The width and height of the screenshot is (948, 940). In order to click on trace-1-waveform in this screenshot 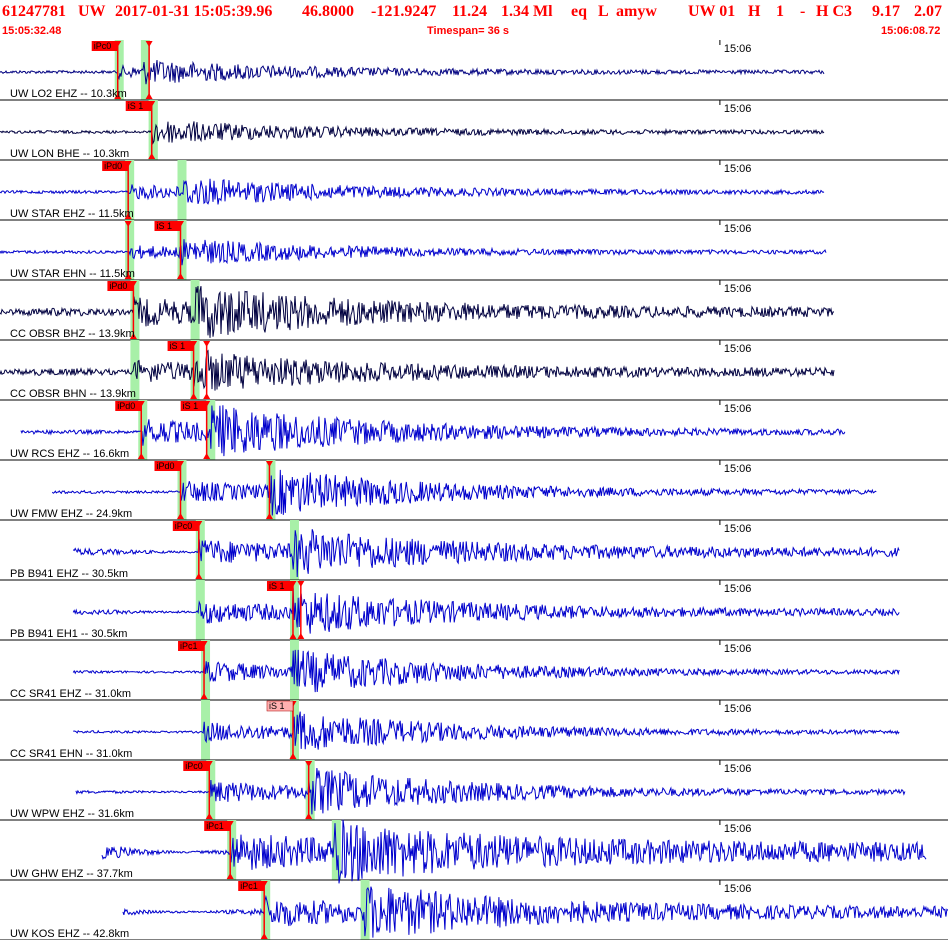, I will do `click(412, 72)`.